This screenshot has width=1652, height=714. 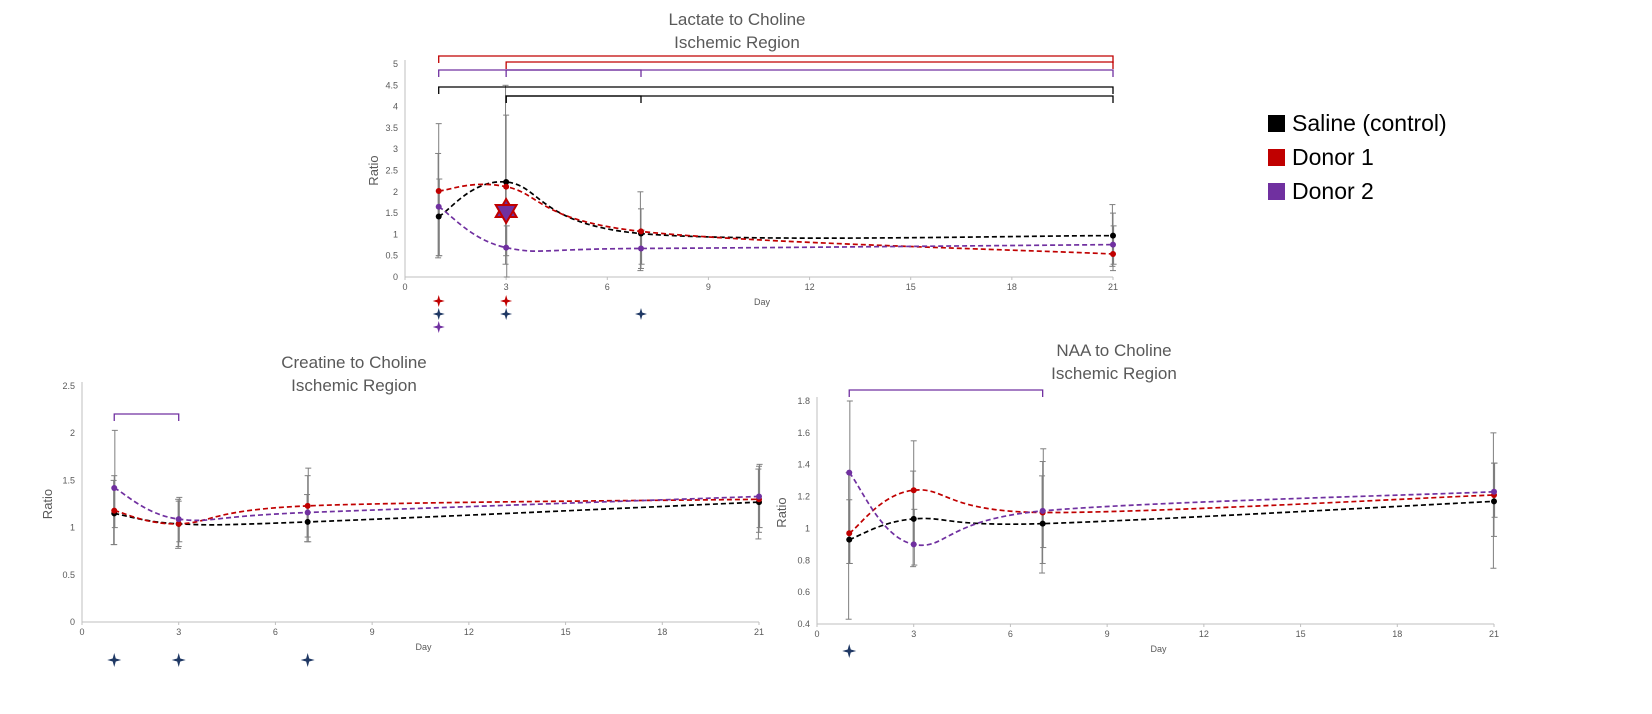 What do you see at coordinates (395, 107) in the screenshot?
I see `chart-1-y-tick-label: 4` at bounding box center [395, 107].